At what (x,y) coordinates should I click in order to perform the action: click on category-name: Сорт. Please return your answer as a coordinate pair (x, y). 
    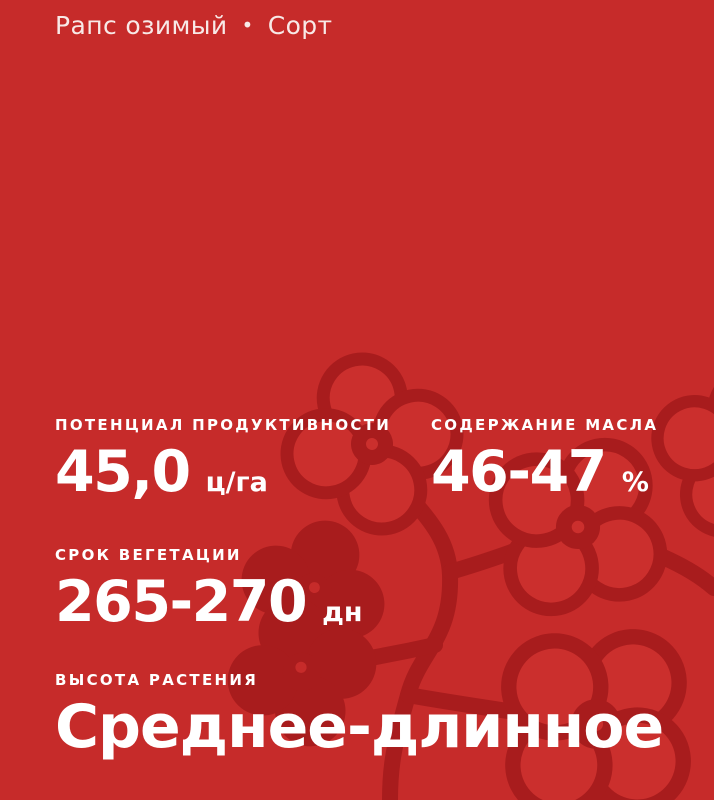
    Looking at the image, I should click on (300, 25).